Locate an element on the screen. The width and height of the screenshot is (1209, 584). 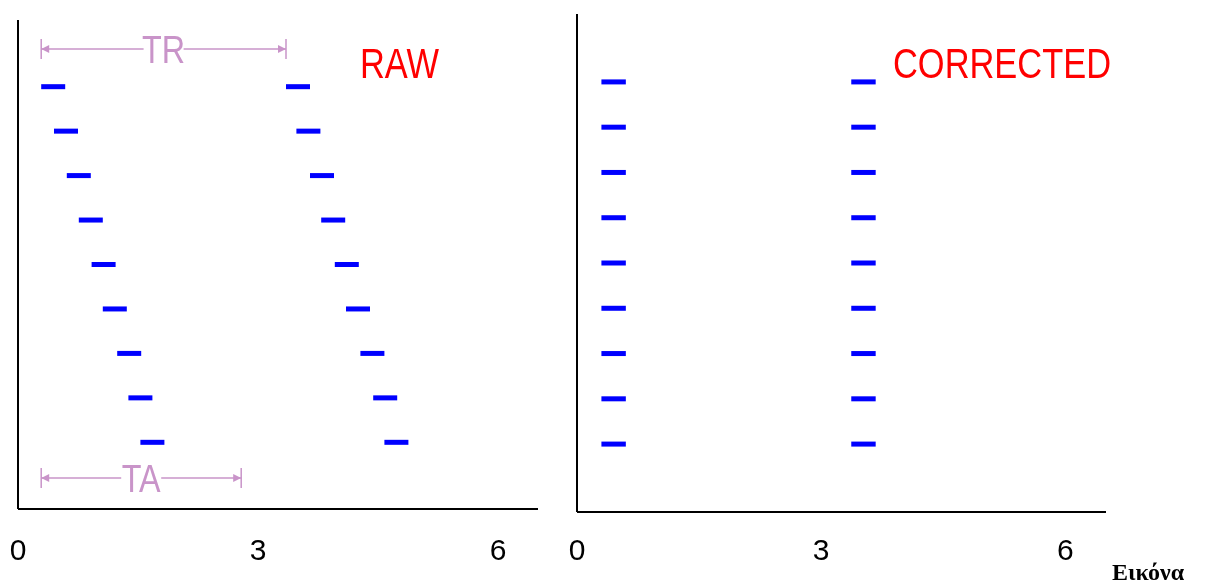
text: CORRECTED is located at coordinates (1002, 63).